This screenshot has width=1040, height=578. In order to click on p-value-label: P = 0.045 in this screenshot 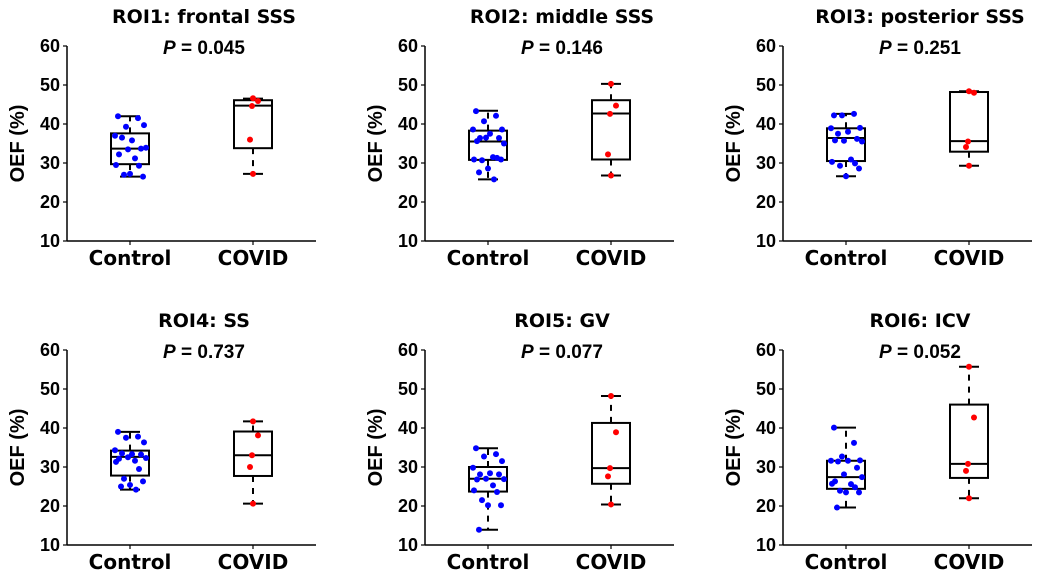, I will do `click(204, 48)`.